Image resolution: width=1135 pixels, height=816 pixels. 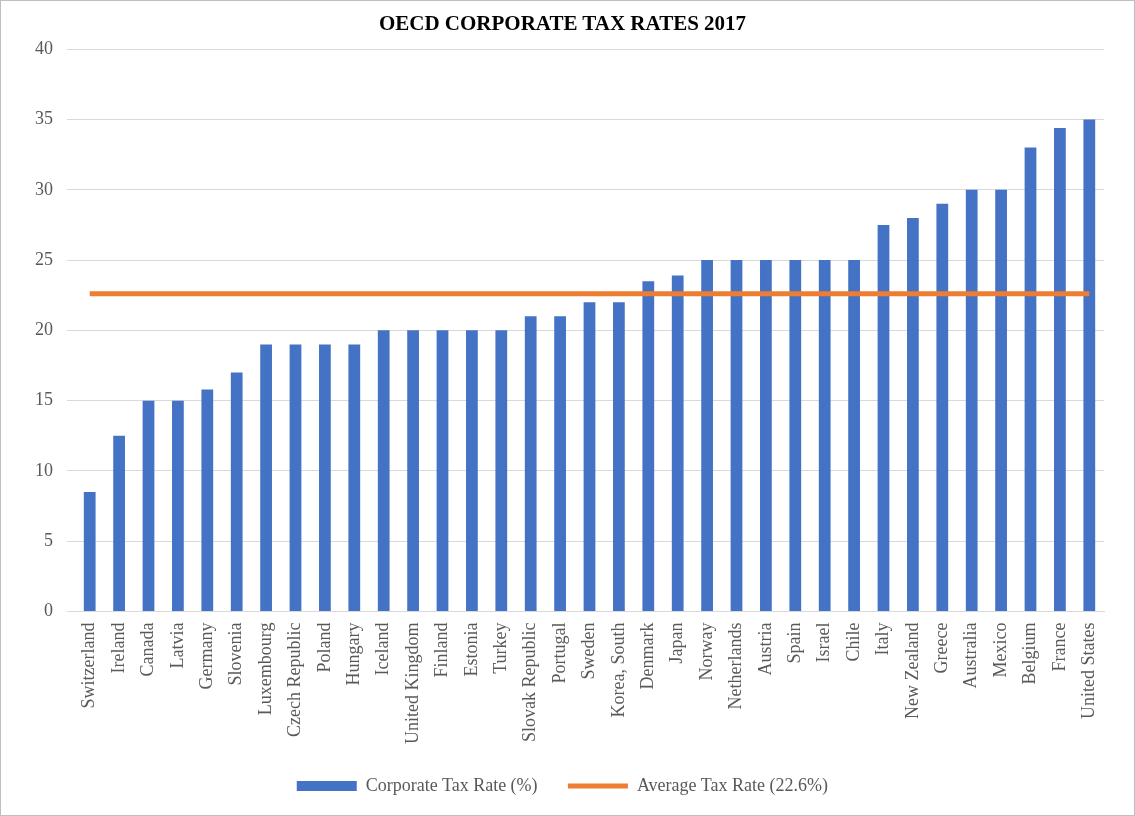 What do you see at coordinates (1029, 653) in the screenshot?
I see `x-tick-label: Belgium` at bounding box center [1029, 653].